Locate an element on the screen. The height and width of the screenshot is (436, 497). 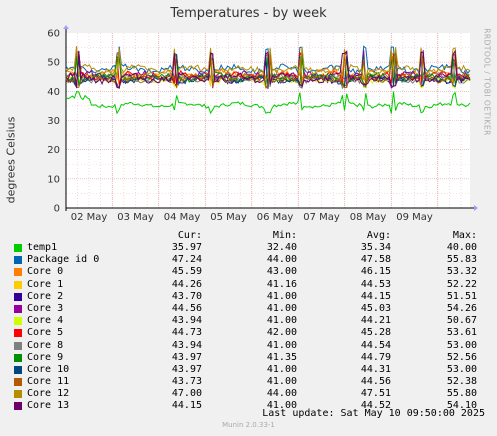
legend-series-name: Core 3 is located at coordinates (45, 308).